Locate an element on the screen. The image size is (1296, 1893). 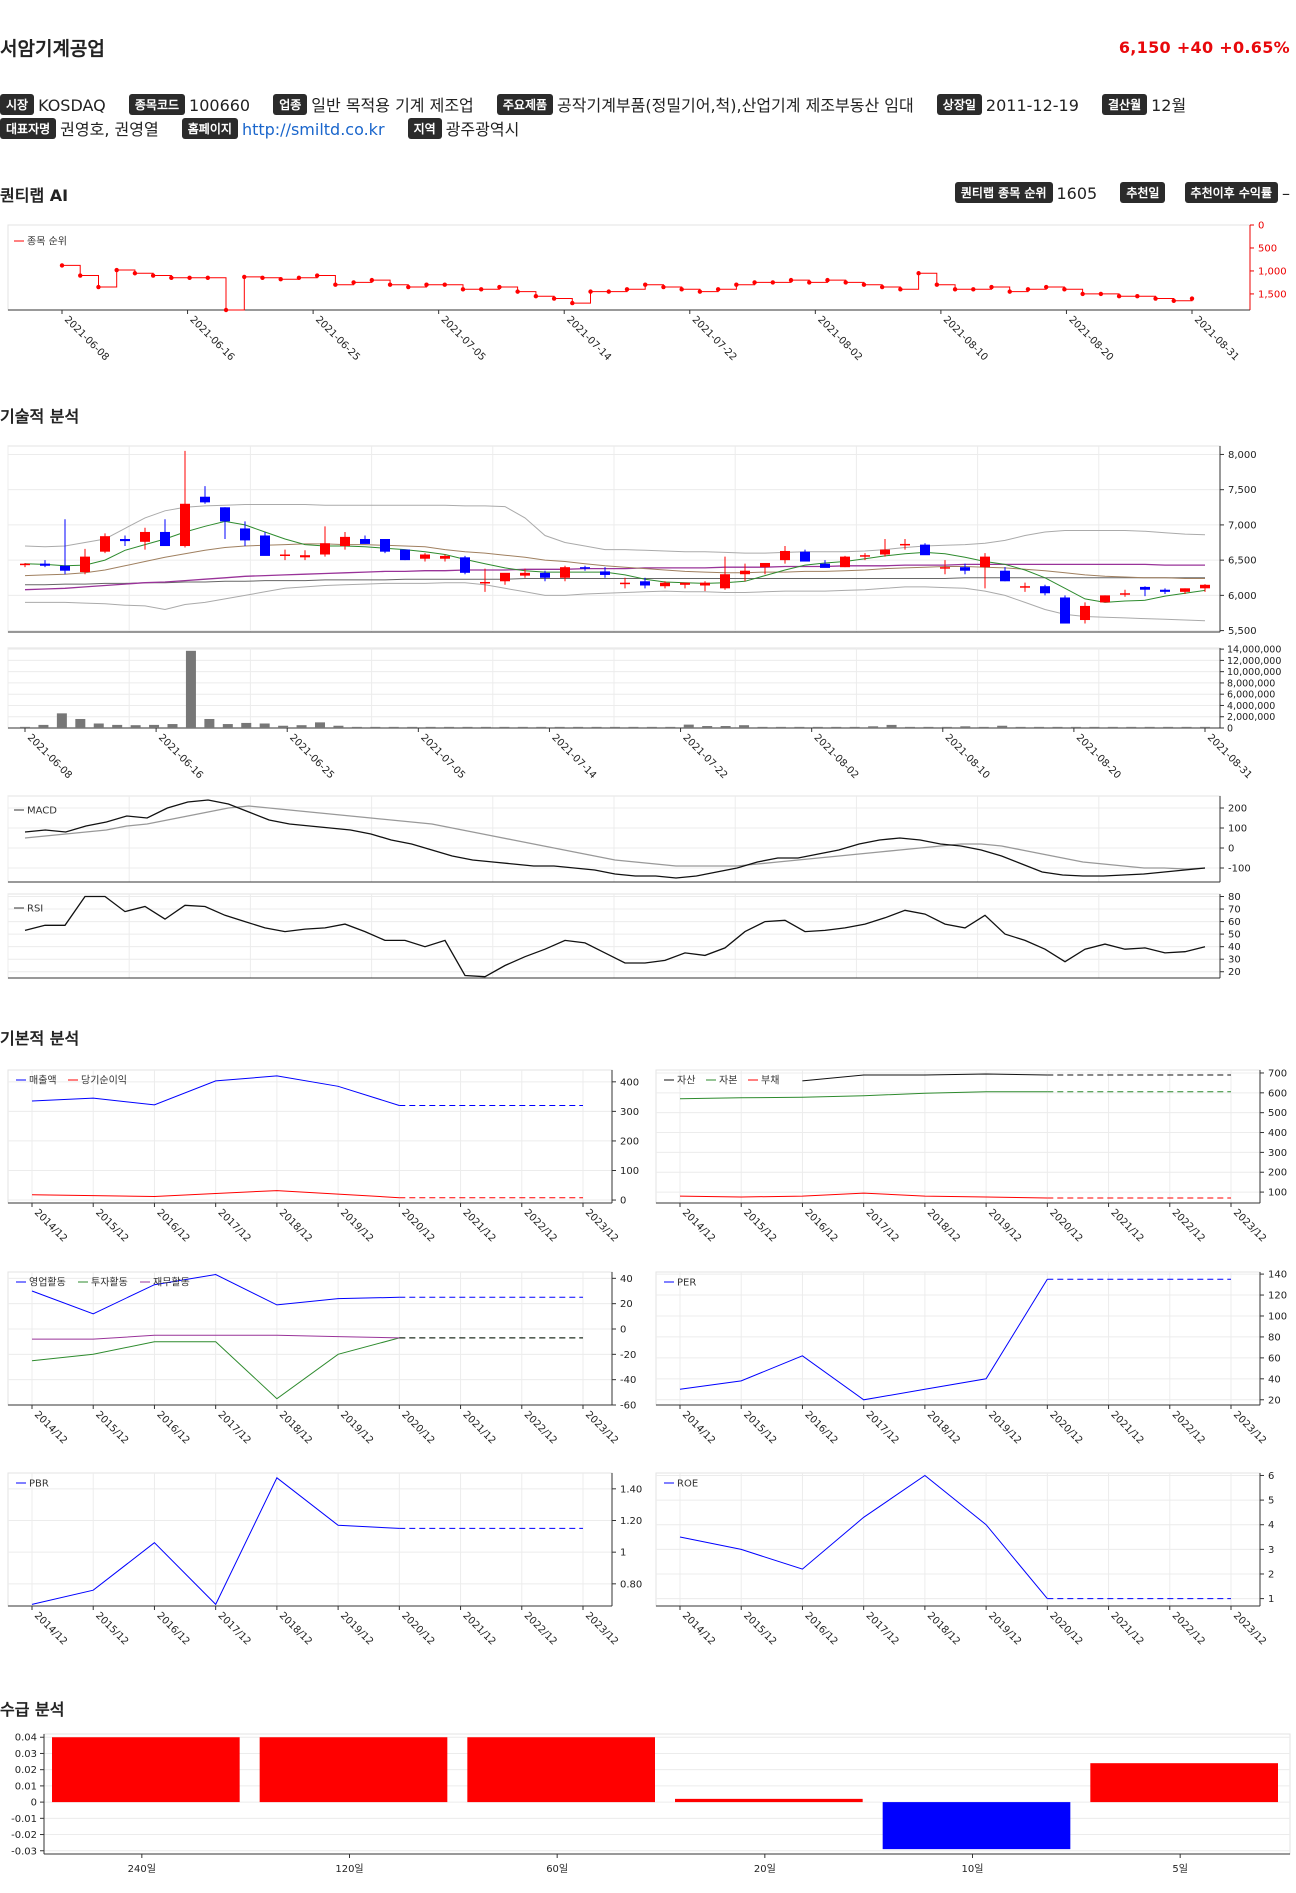
homepage-link: http://smiltd.co.kr is located at coordinates (313, 129).